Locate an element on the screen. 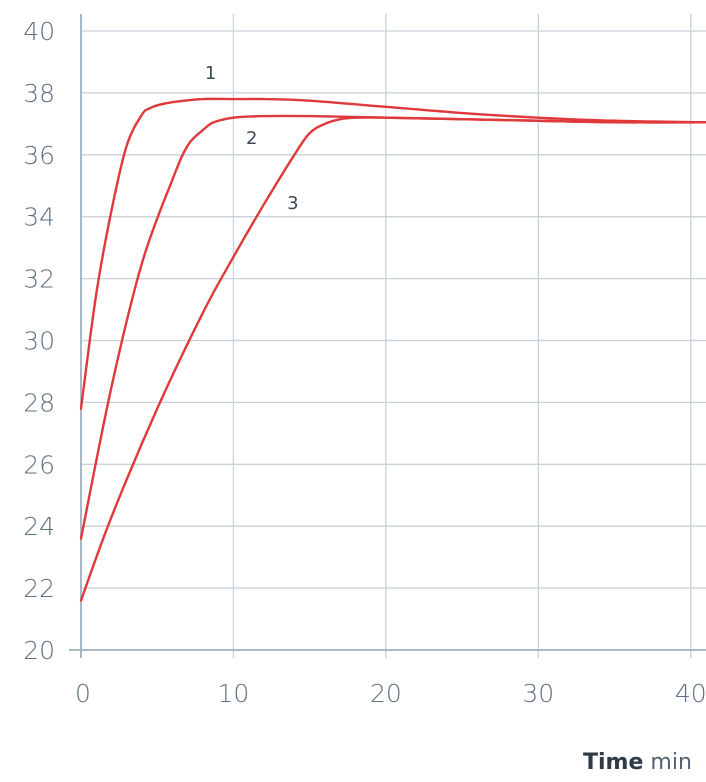 Image resolution: width=706 pixels, height=782 pixels. y-tick-label-30: 30 is located at coordinates (39, 341).